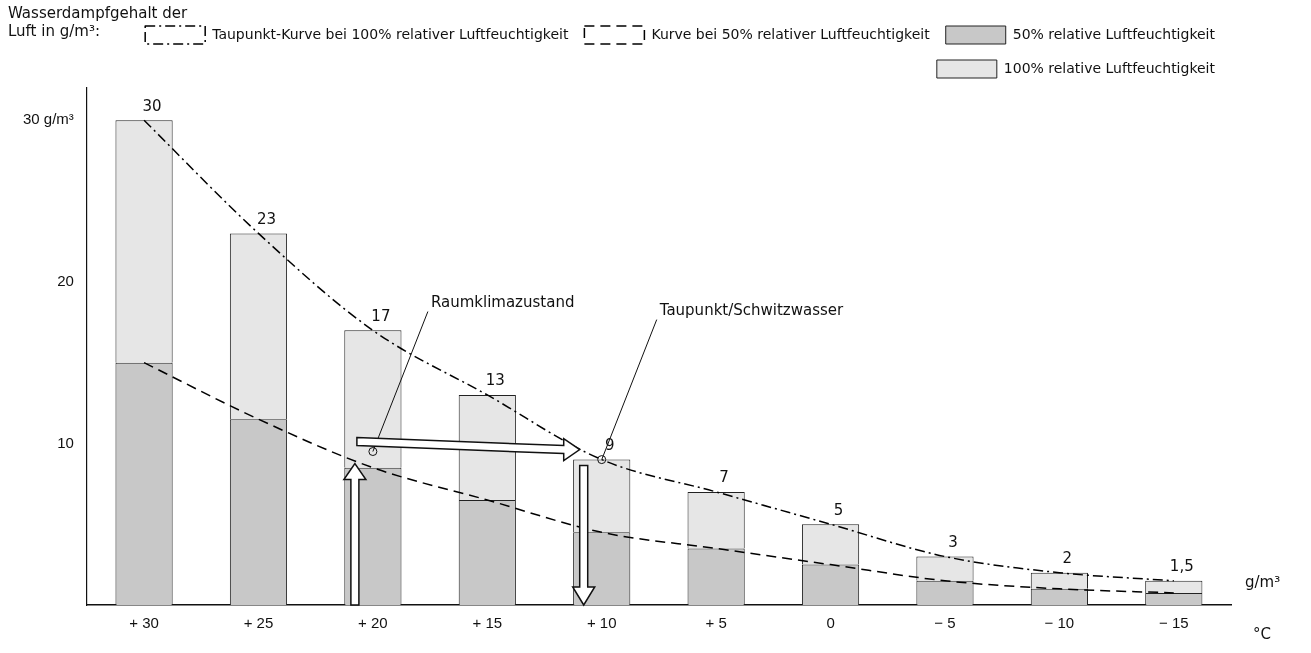 Image resolution: width=1311 pixels, height=653 pixels. What do you see at coordinates (724, 477) in the screenshot?
I see `total-label: 7` at bounding box center [724, 477].